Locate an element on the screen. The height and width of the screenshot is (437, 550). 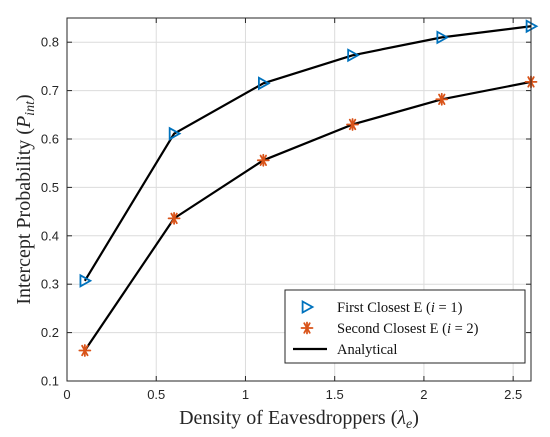
y-tick-label: 0.3 is located at coordinates (50, 284).